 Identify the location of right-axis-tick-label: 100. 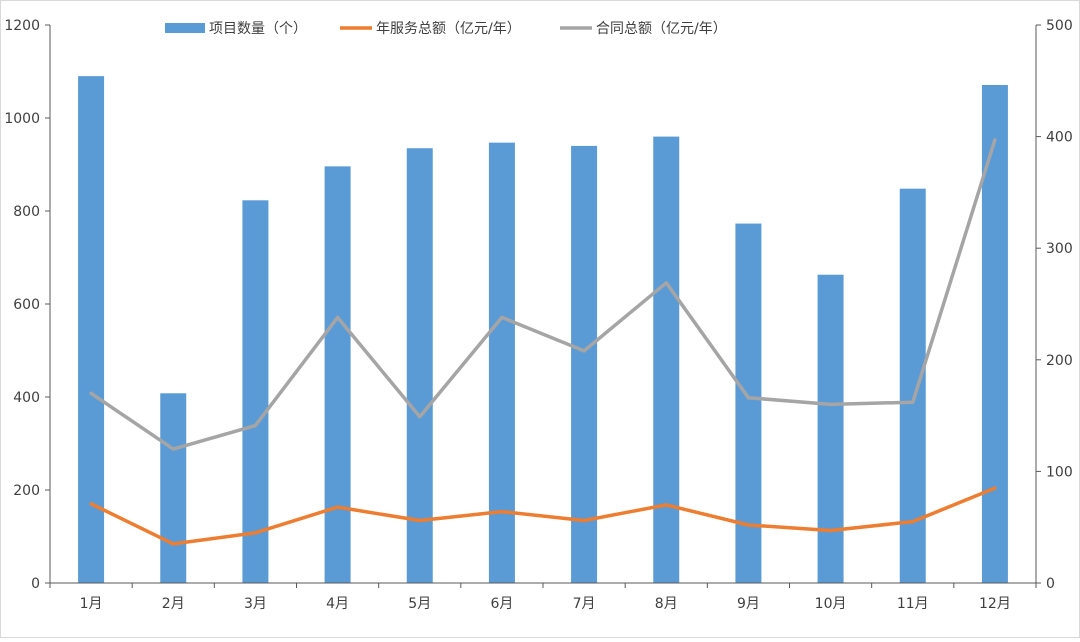
(1059, 472).